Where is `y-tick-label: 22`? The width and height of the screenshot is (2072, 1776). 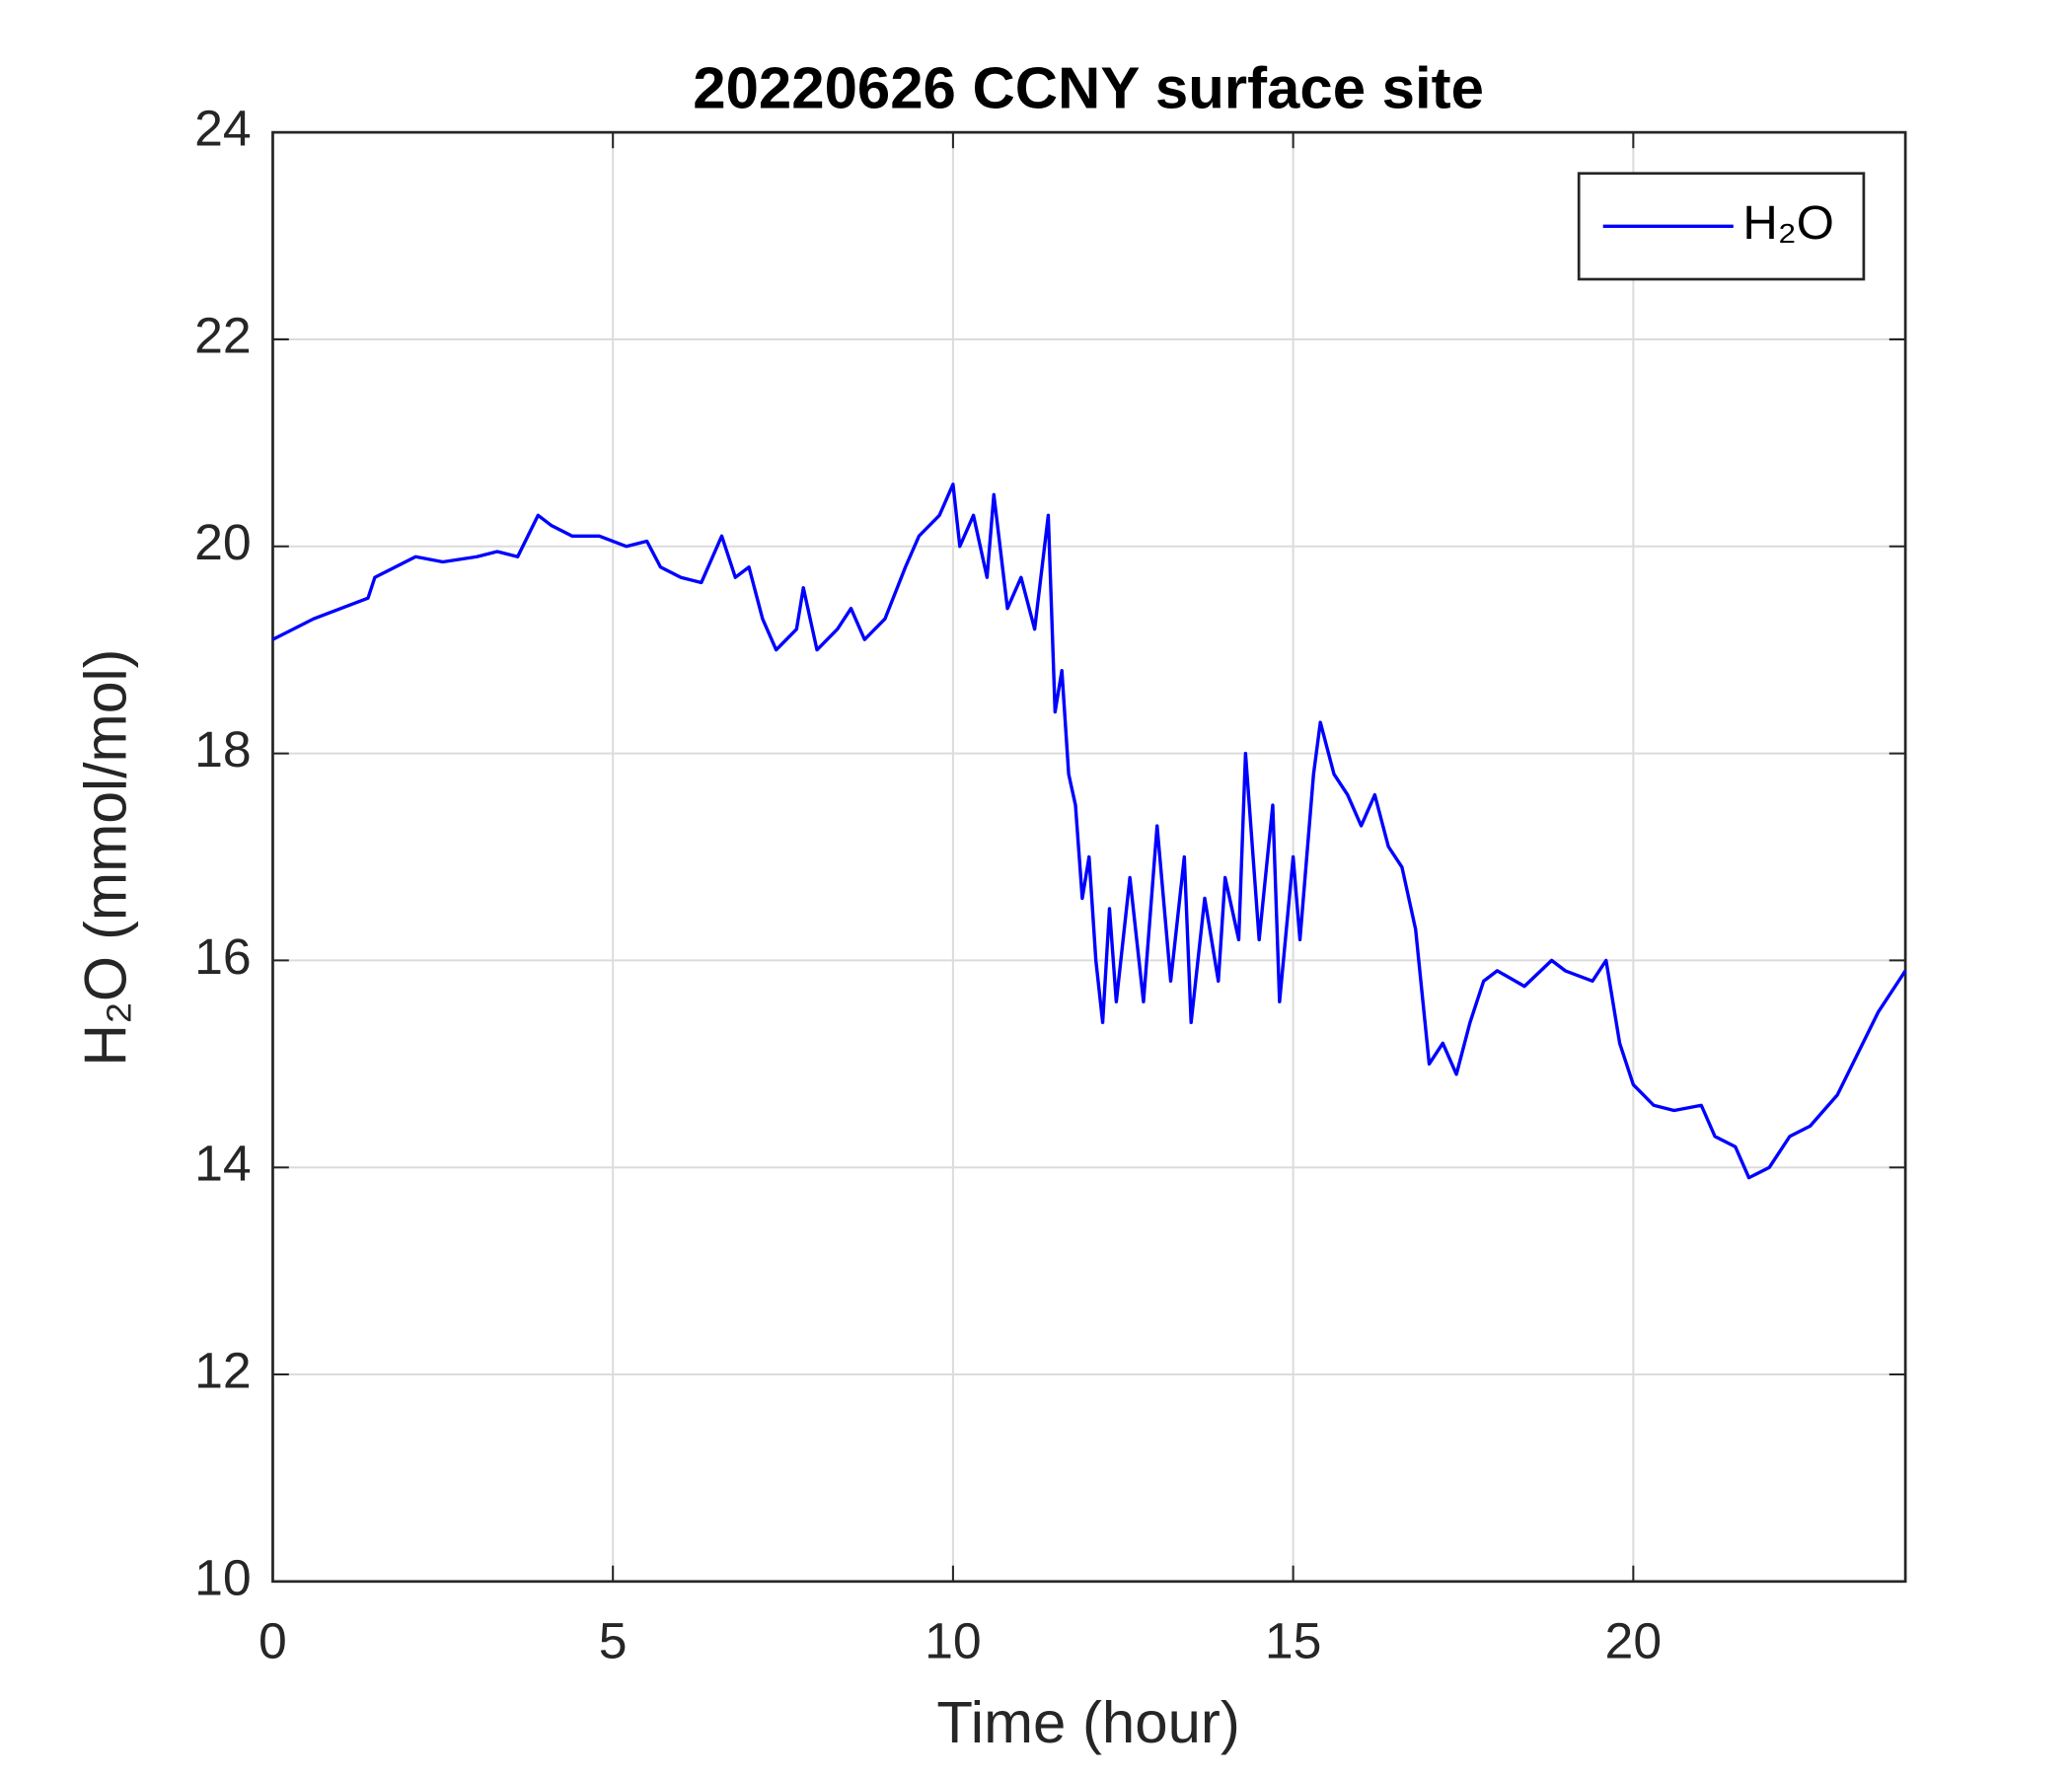 y-tick-label: 22 is located at coordinates (223, 336).